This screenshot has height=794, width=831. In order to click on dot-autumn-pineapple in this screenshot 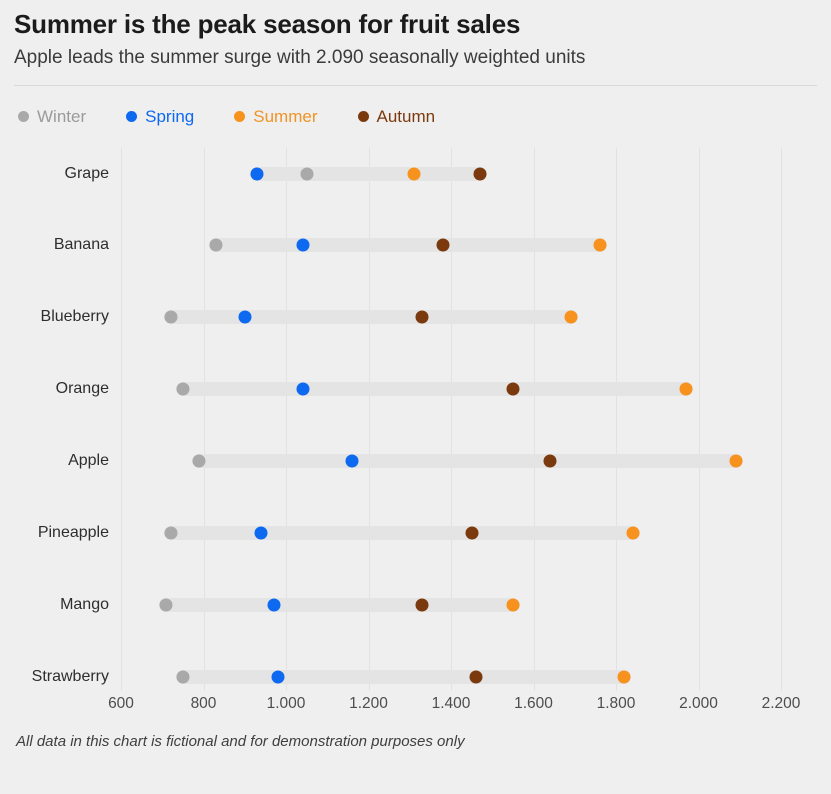, I will do `click(472, 533)`.